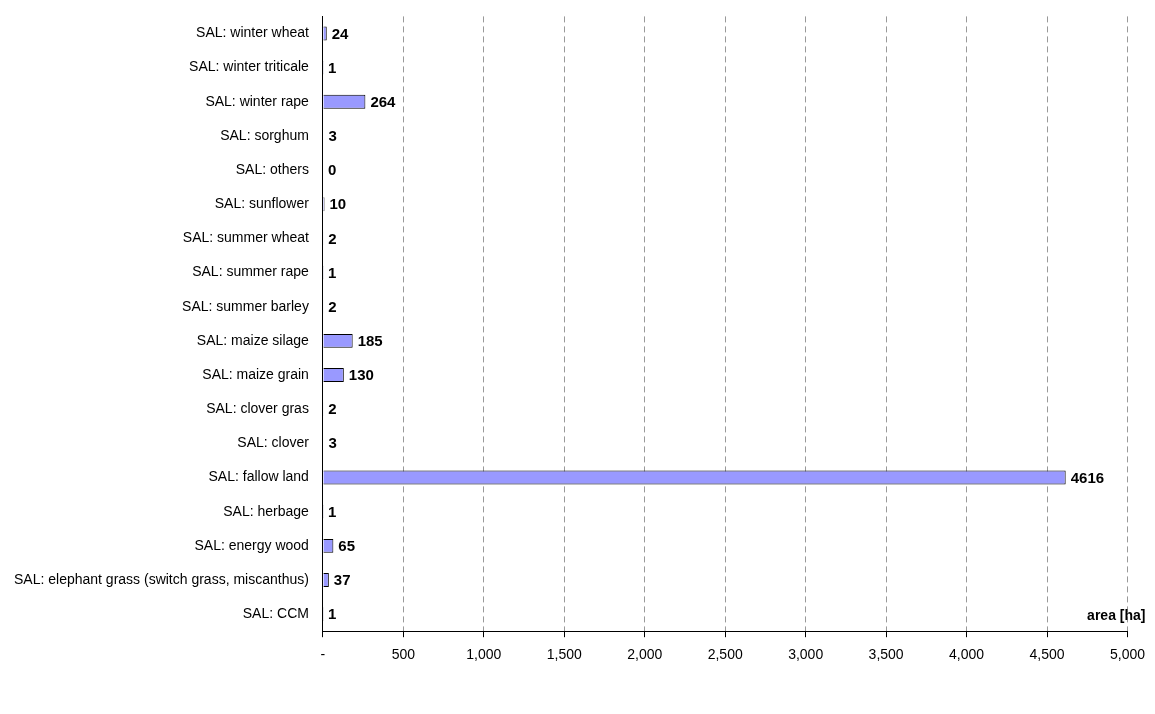 The height and width of the screenshot is (714, 1155). I want to click on y-tick-label: SAL: summer rape, so click(251, 271).